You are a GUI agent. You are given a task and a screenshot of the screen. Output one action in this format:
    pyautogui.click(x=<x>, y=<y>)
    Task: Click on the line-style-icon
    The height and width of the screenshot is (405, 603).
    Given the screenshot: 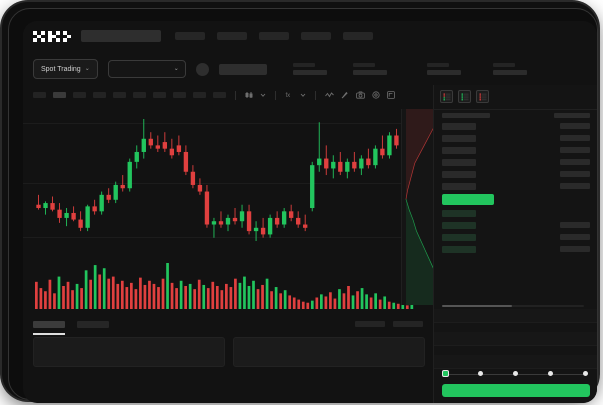 What is the action you would take?
    pyautogui.click(x=329, y=95)
    